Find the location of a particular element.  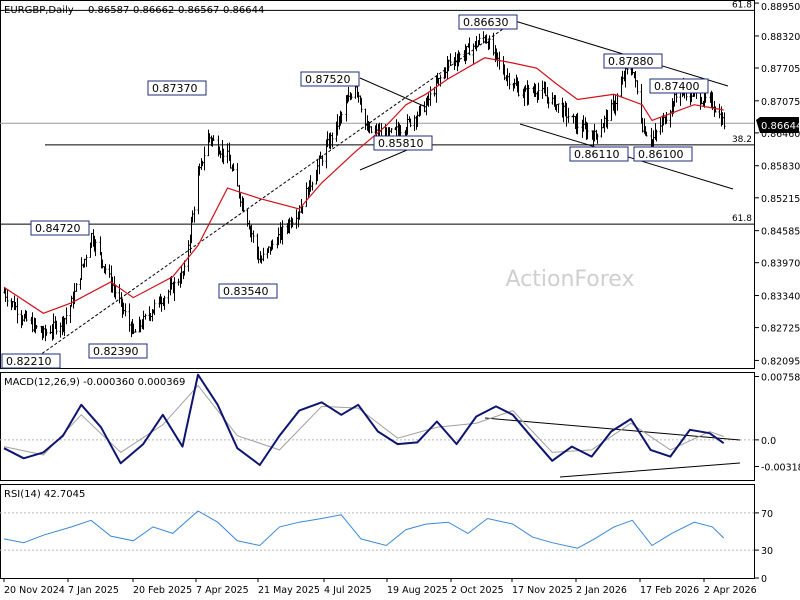

x-tick-label: 2 Apr 2026 is located at coordinates (730, 590).